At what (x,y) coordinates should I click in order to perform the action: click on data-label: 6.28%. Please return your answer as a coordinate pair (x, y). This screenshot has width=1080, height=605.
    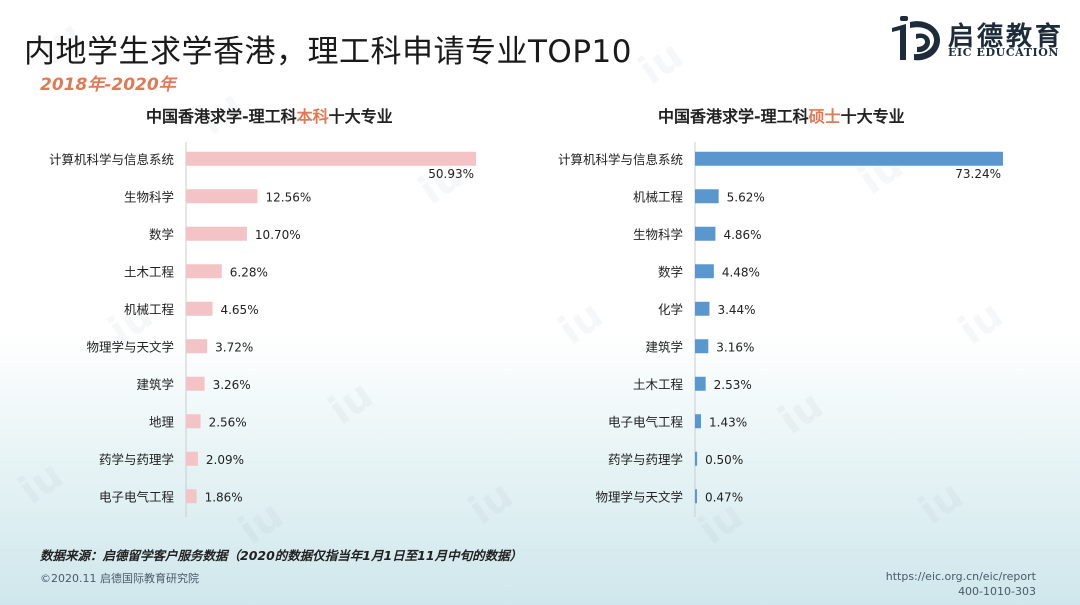
    Looking at the image, I should click on (249, 272).